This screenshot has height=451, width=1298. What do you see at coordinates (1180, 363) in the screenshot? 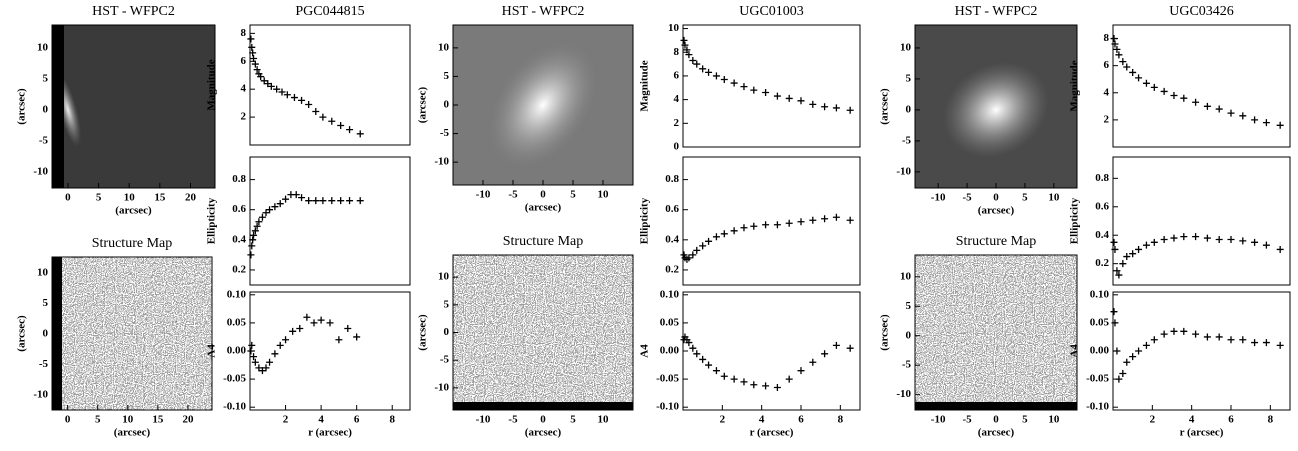
I see `panel: -0.10 -0.05 0.00 0.05 0.10 2 4 6 8 r (arcsec) A4` at bounding box center [1180, 363].